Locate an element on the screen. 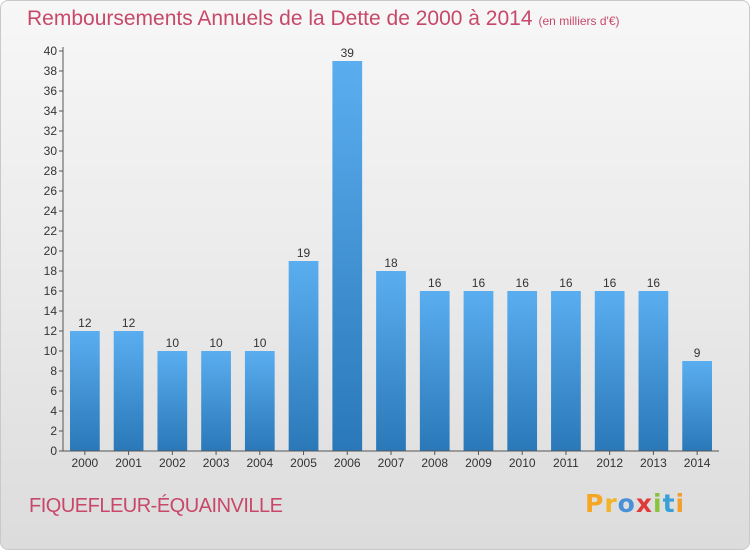 The image size is (750, 550). chart-unit: (en milliers d'€) is located at coordinates (579, 21).